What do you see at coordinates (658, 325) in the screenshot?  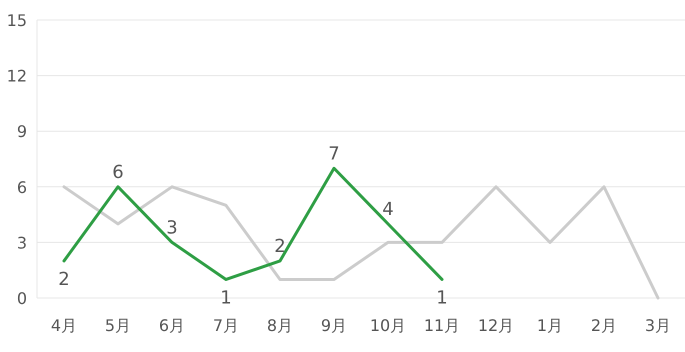 I see `x-tick-label: 3月` at bounding box center [658, 325].